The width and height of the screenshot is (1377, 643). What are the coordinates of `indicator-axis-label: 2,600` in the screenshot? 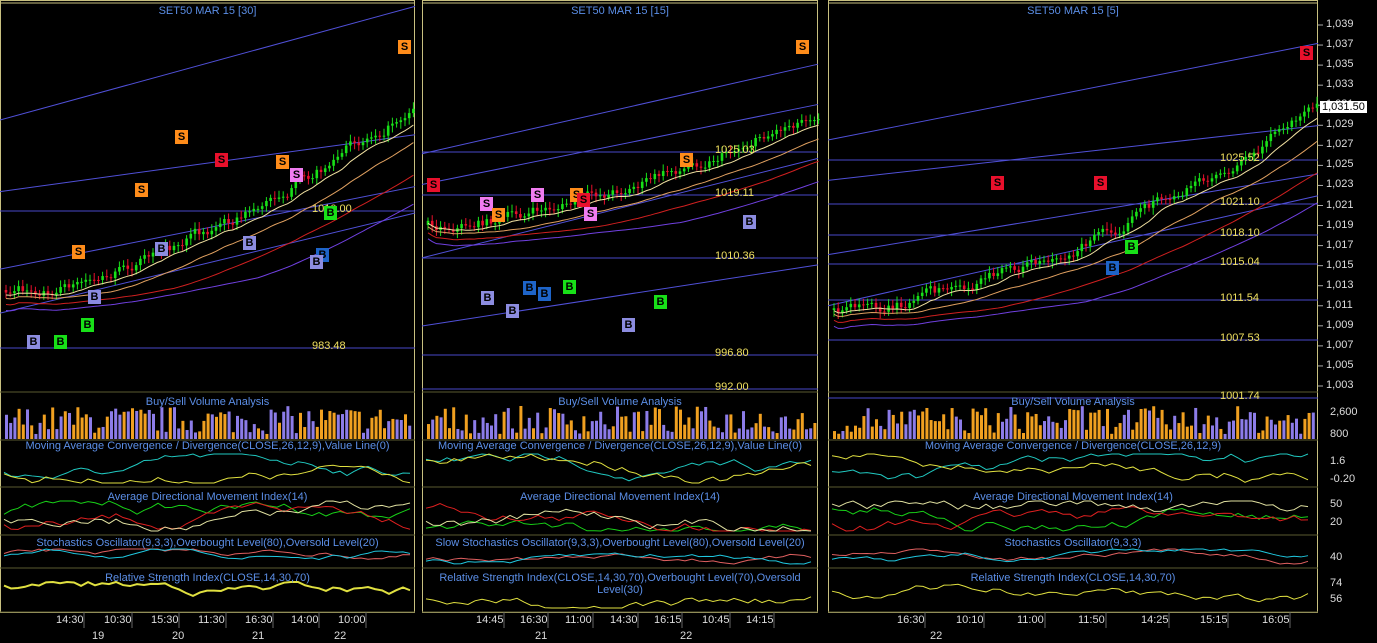 It's located at (1344, 412).